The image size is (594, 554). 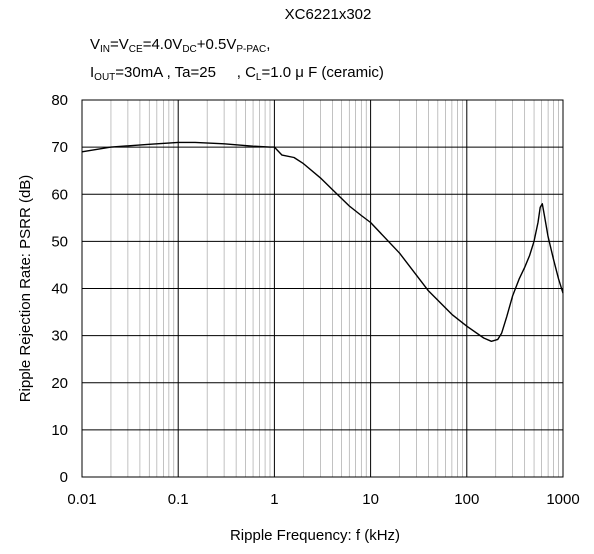 I want to click on condition-line-load: IOUT=30mA , Ta=25 , CL=1.0 μ F (ceramic), so click(x=237, y=73).